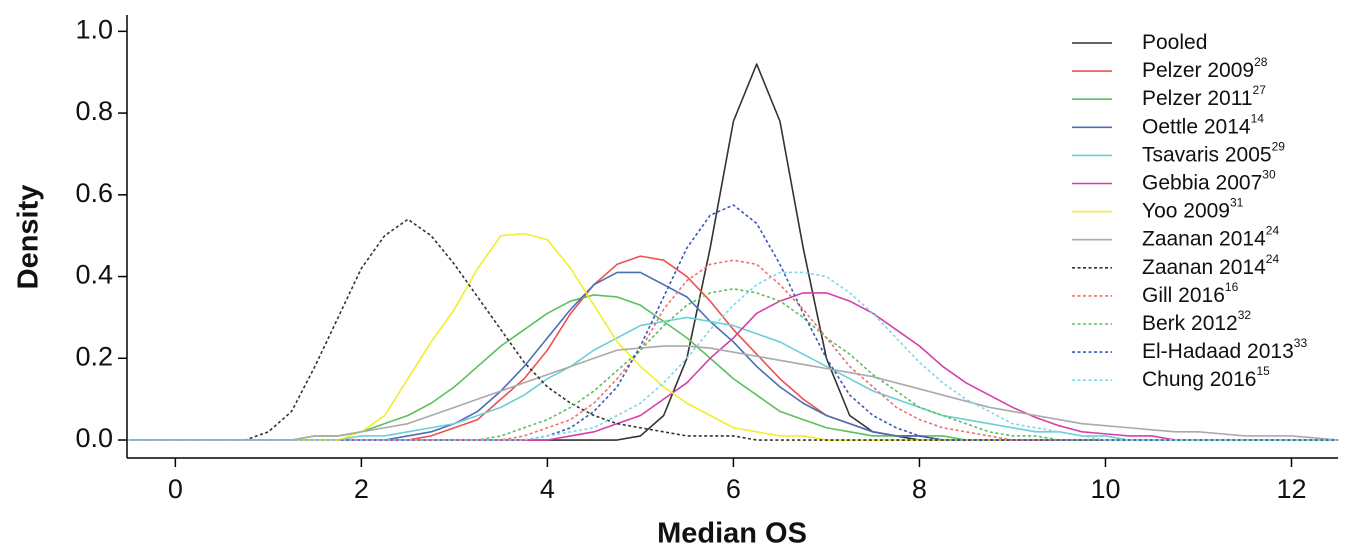  I want to click on legend-label: El-Hadaad 201333, so click(1224, 349).